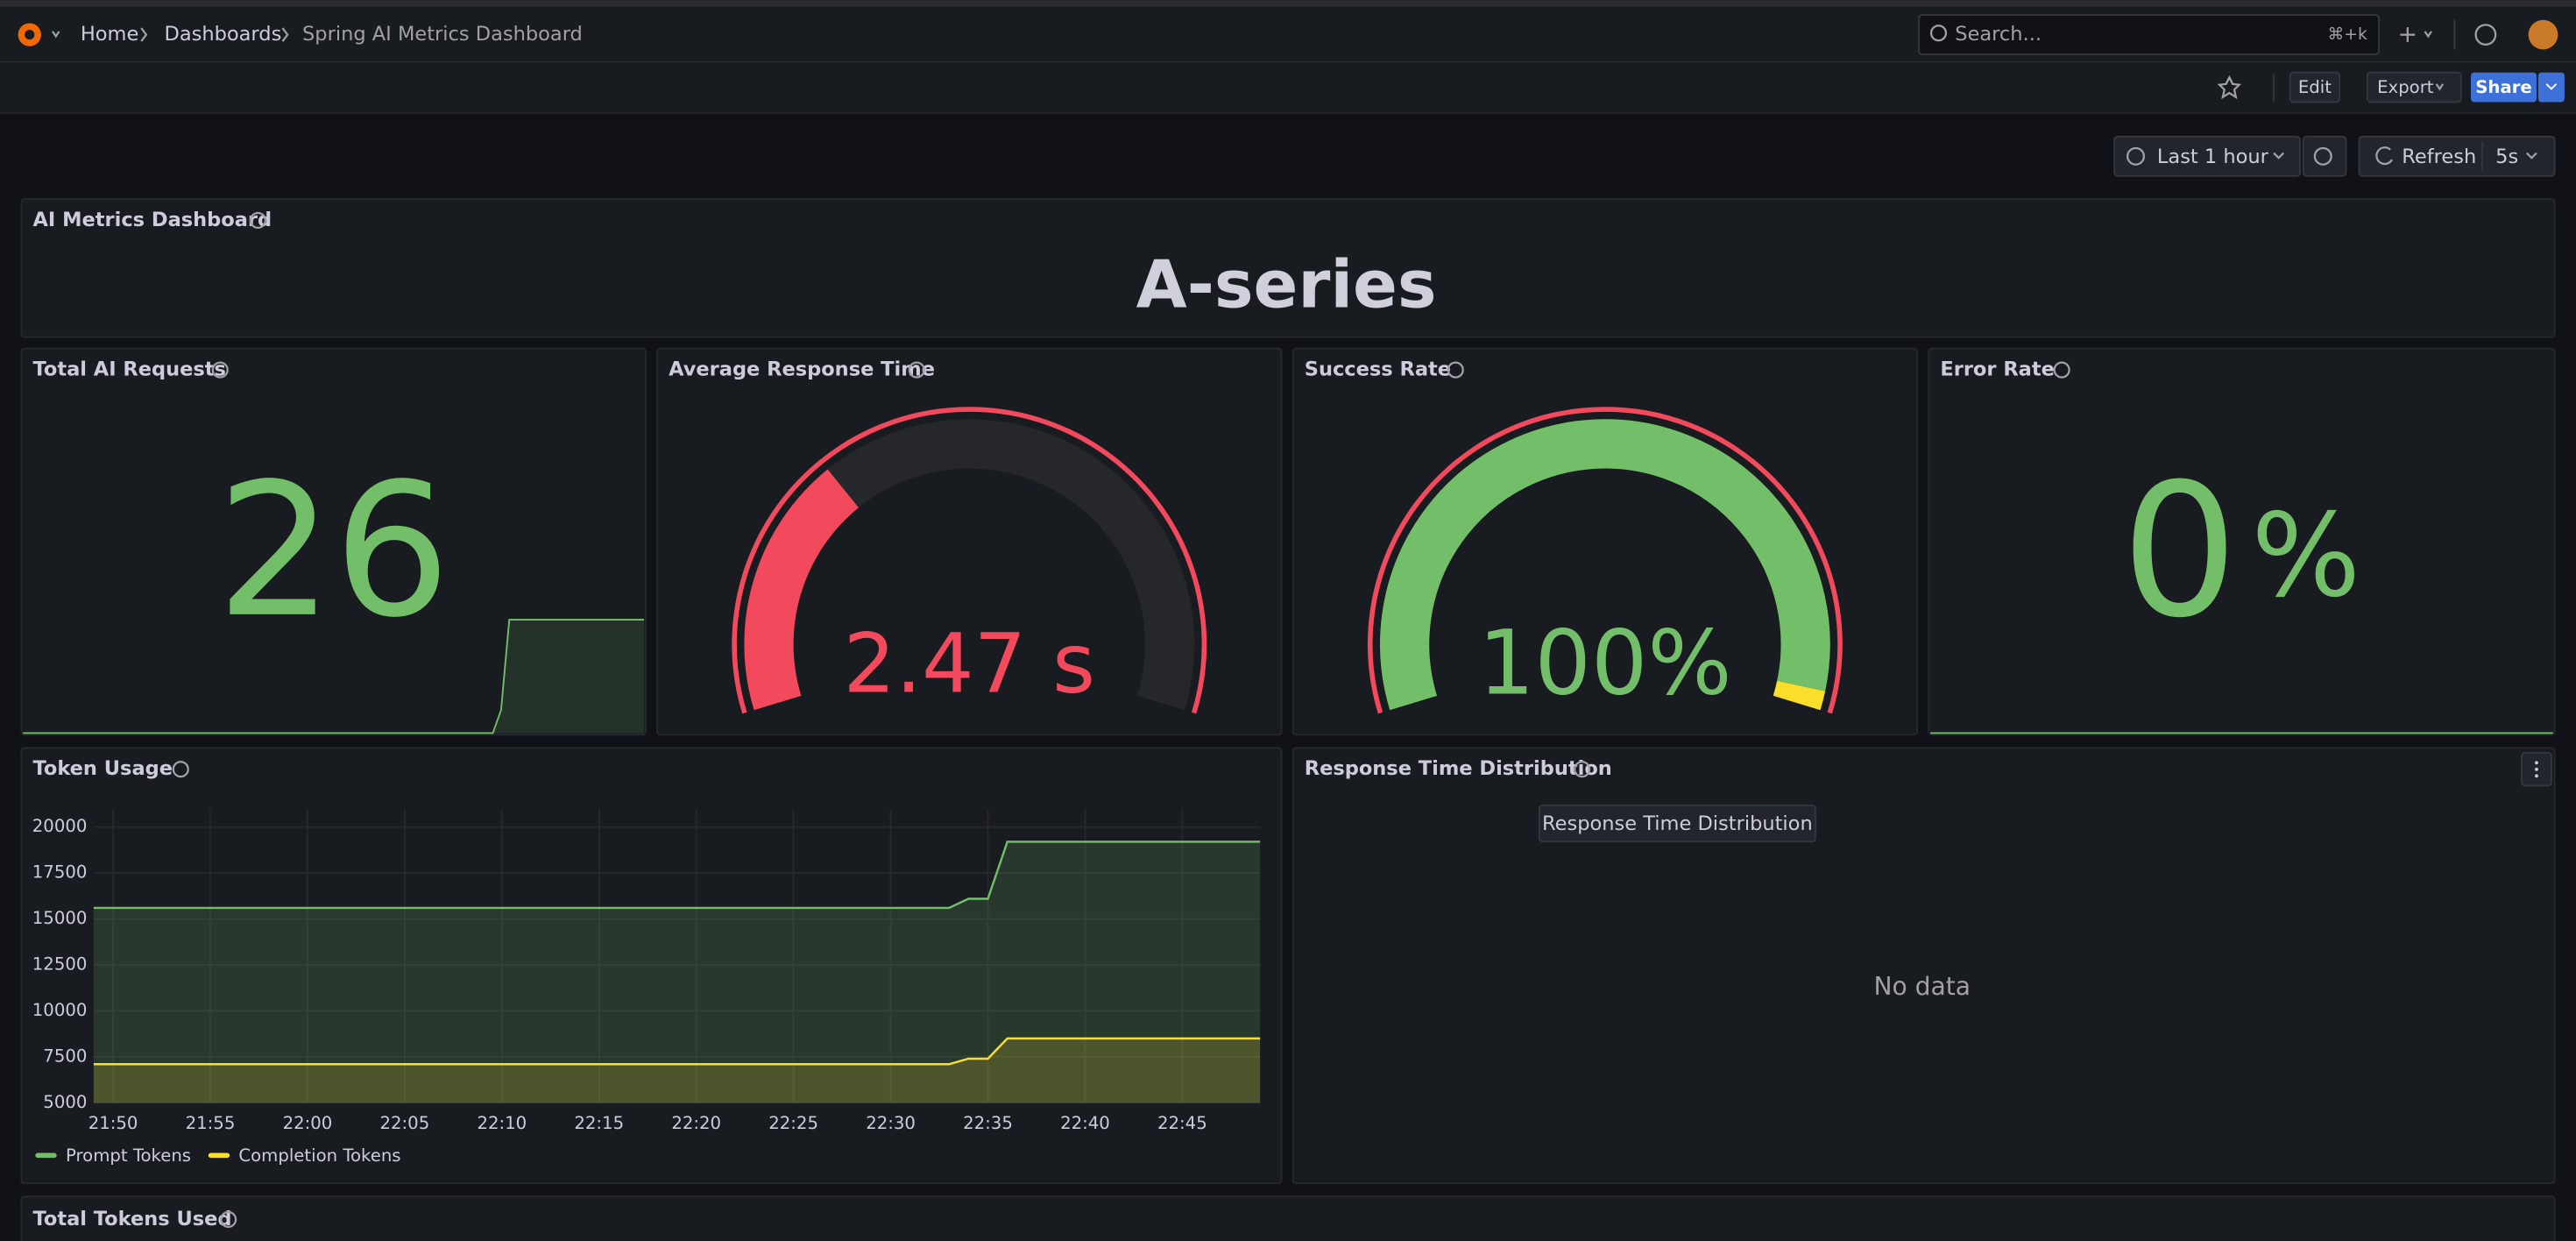  What do you see at coordinates (502, 1123) in the screenshot?
I see `x-tick-label: 22:10` at bounding box center [502, 1123].